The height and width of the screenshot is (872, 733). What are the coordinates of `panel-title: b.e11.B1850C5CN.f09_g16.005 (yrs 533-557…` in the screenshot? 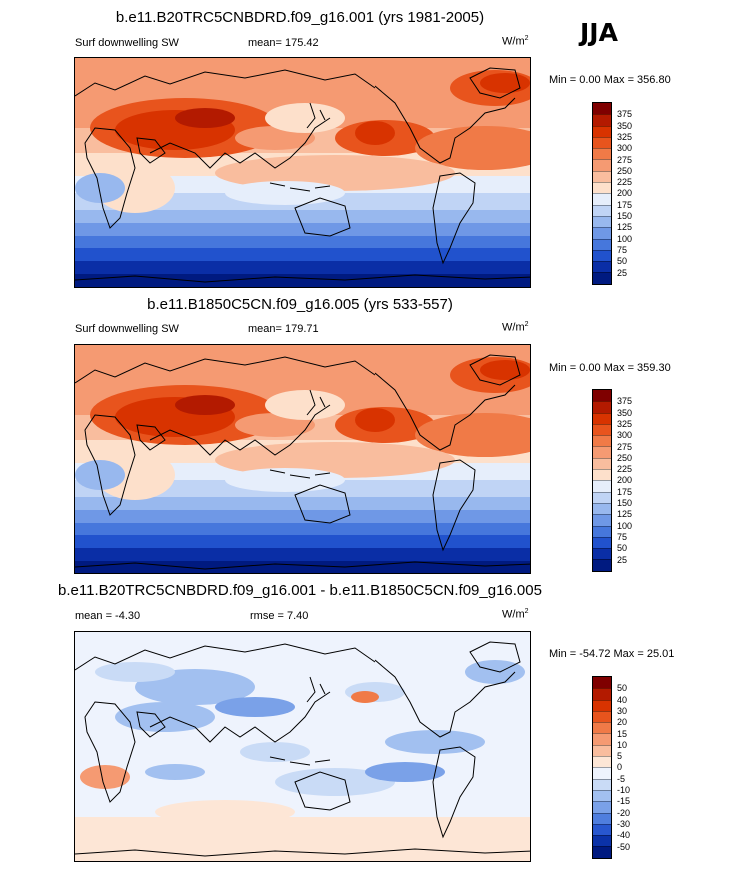 It's located at (300, 304).